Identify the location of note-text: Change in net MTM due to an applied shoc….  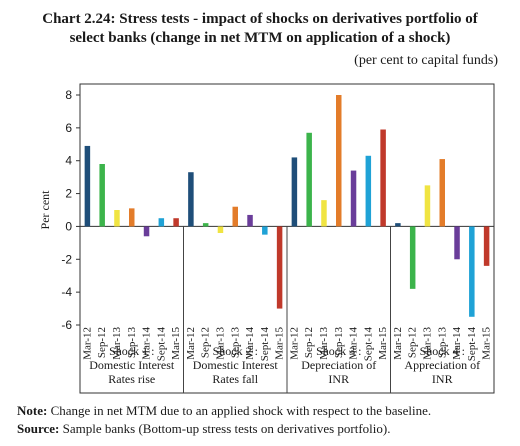
(241, 410).